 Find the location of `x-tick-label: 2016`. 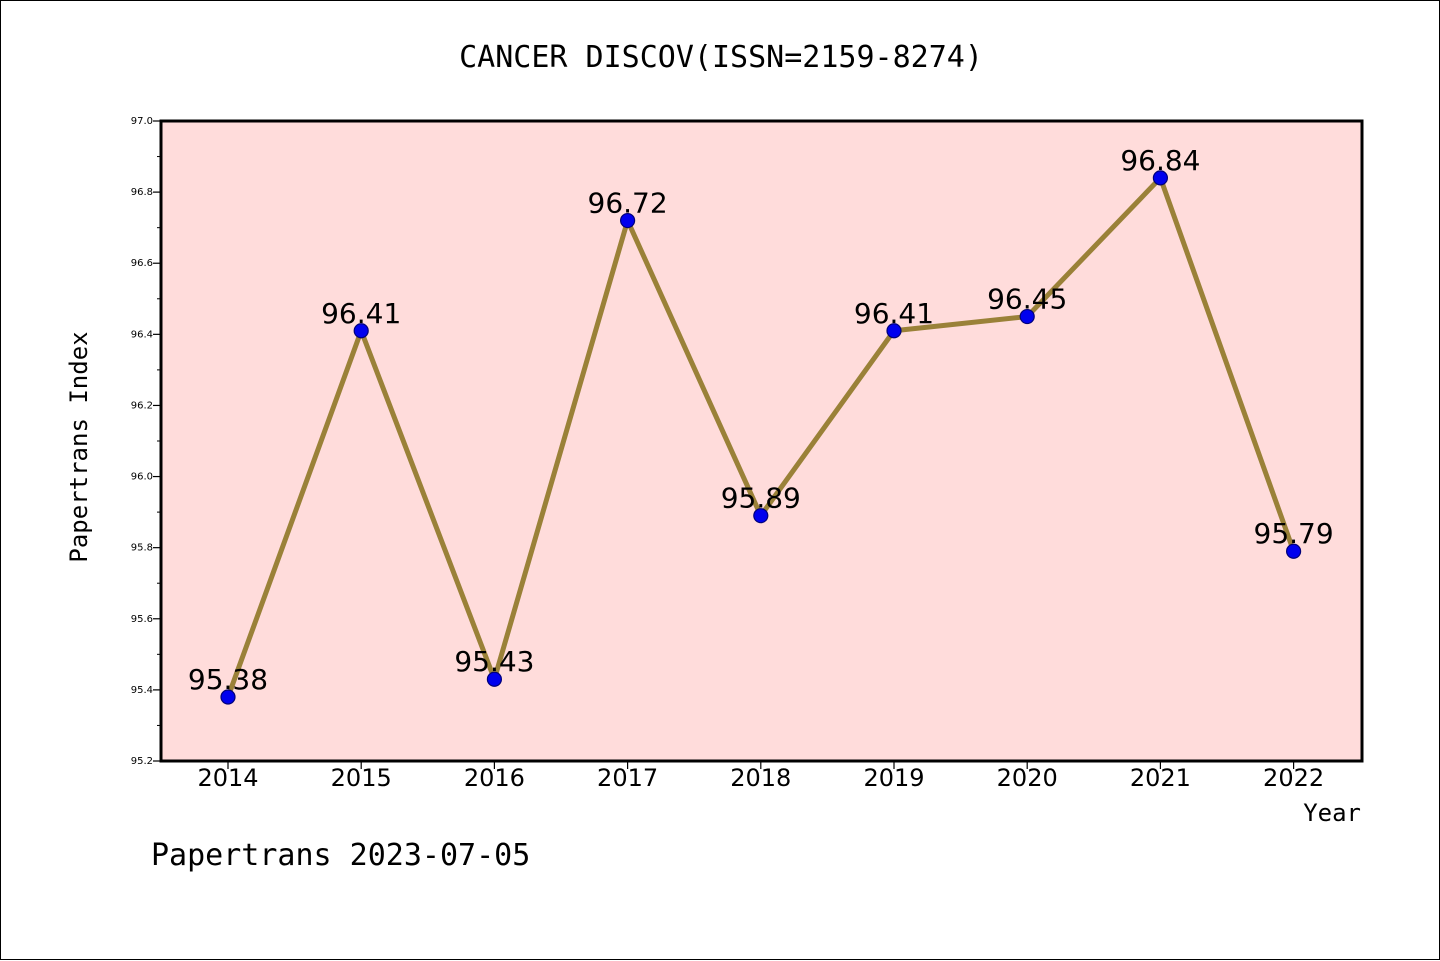

x-tick-label: 2016 is located at coordinates (494, 778).